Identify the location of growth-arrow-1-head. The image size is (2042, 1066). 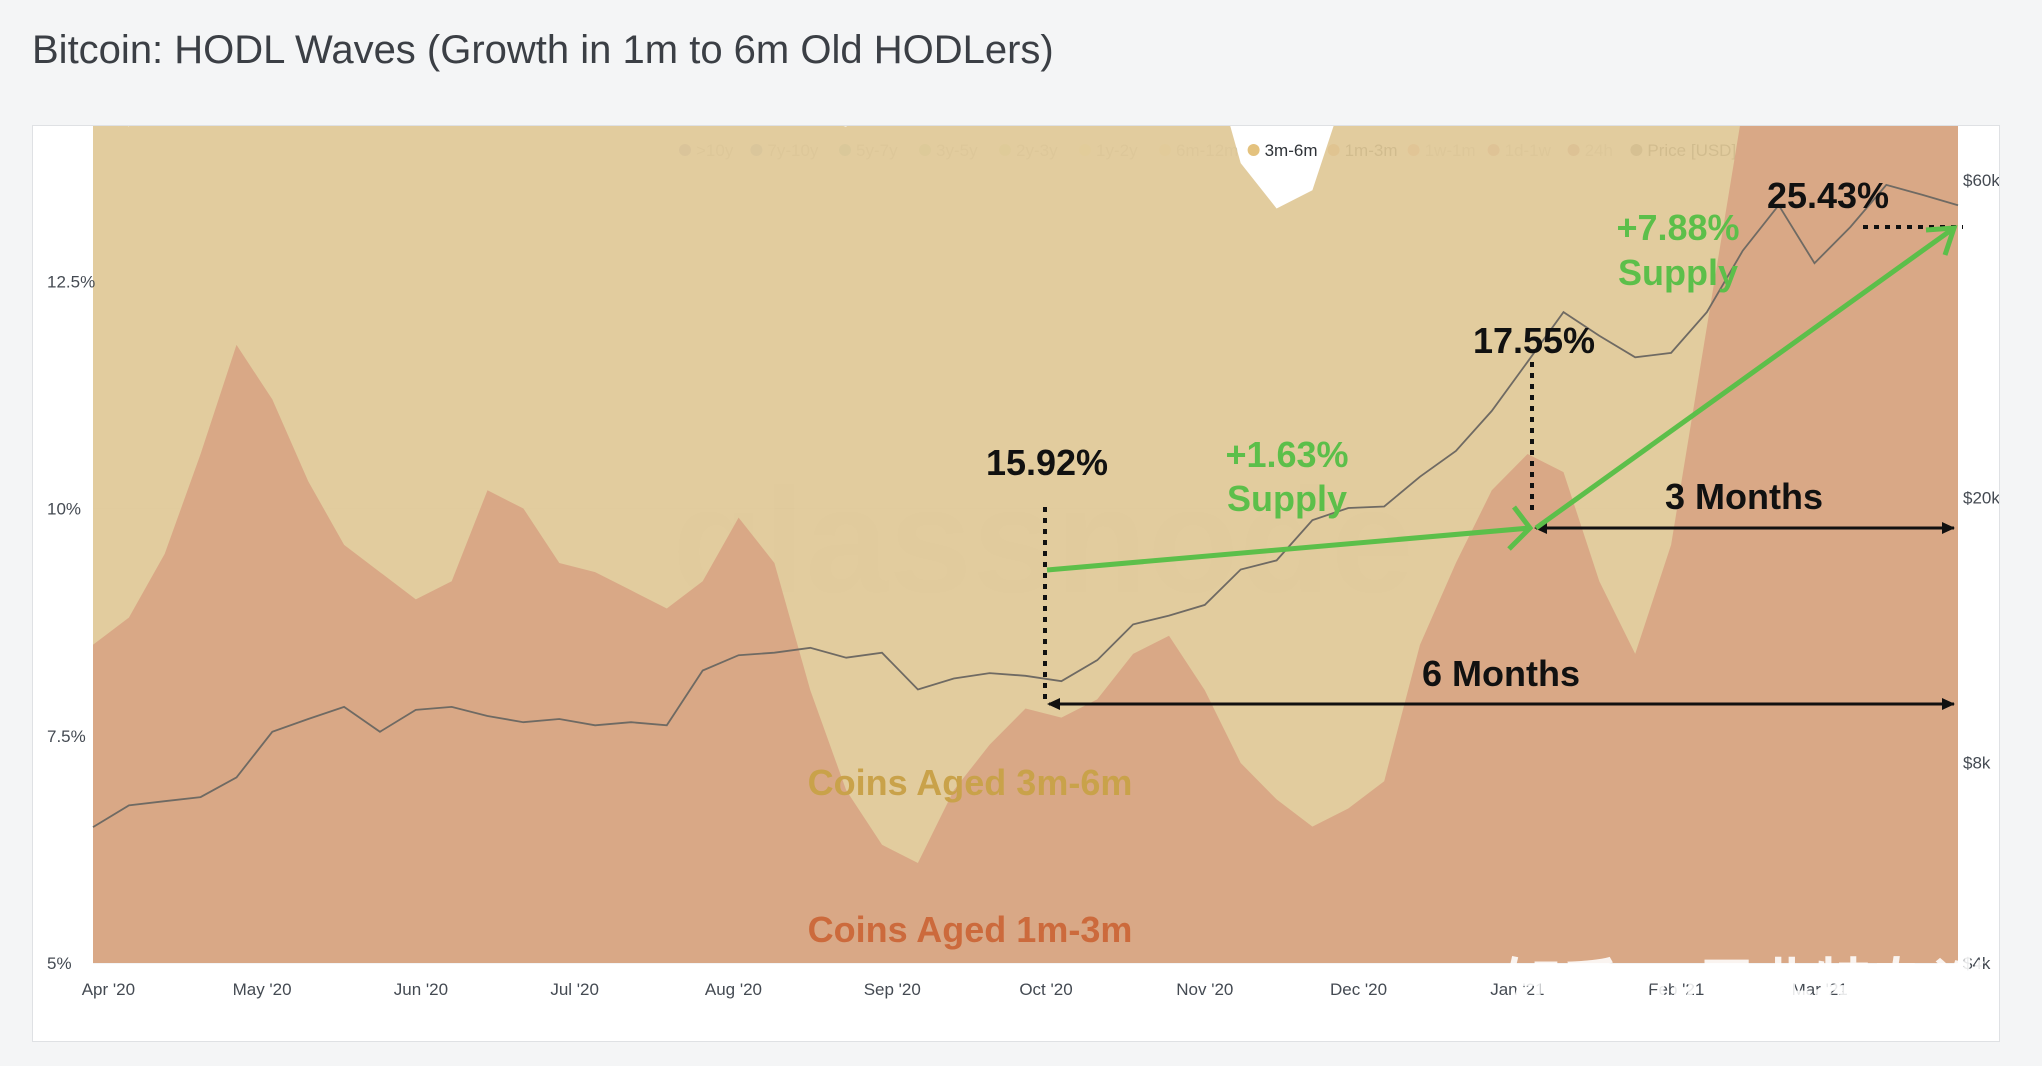
(1520, 528).